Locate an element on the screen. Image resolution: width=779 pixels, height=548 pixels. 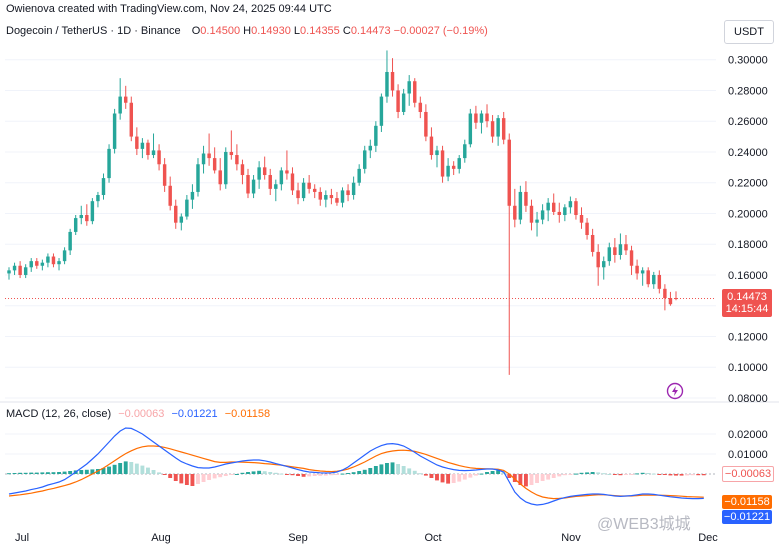
macd-legend-histogram: −0.00063 is located at coordinates (141, 414).